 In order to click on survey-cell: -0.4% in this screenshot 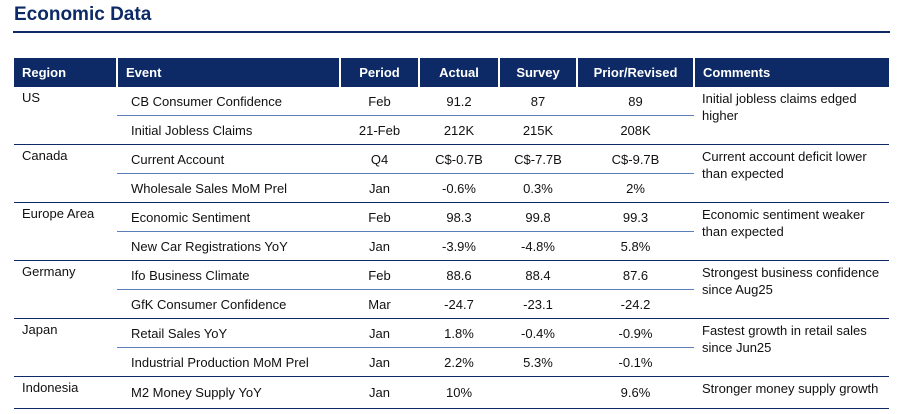, I will do `click(538, 333)`.